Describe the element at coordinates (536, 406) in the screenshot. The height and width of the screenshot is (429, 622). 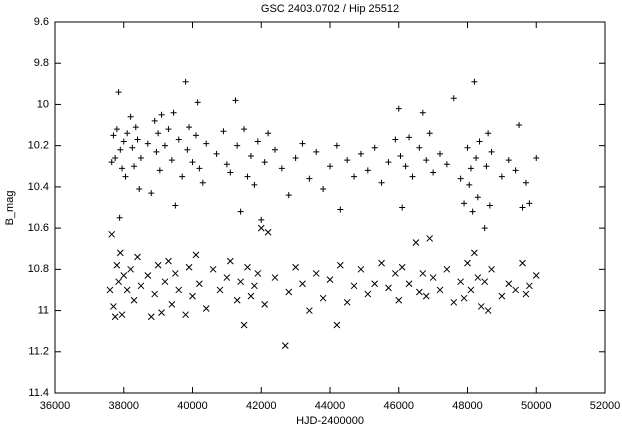
I see `x-tick-label: 50000` at that location.